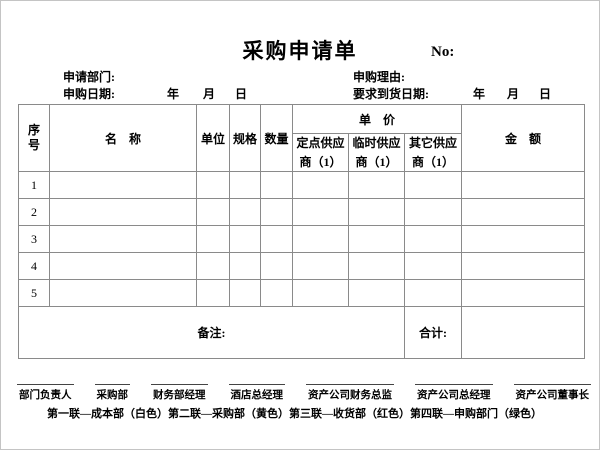 The image size is (600, 450). I want to click on remarks-cell: 备注:, so click(211, 333).